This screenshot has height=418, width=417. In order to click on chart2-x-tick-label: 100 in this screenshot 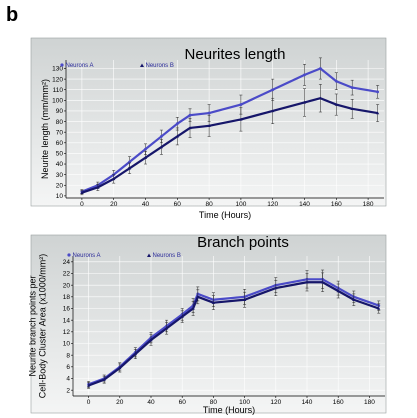, I will do `click(244, 402)`.